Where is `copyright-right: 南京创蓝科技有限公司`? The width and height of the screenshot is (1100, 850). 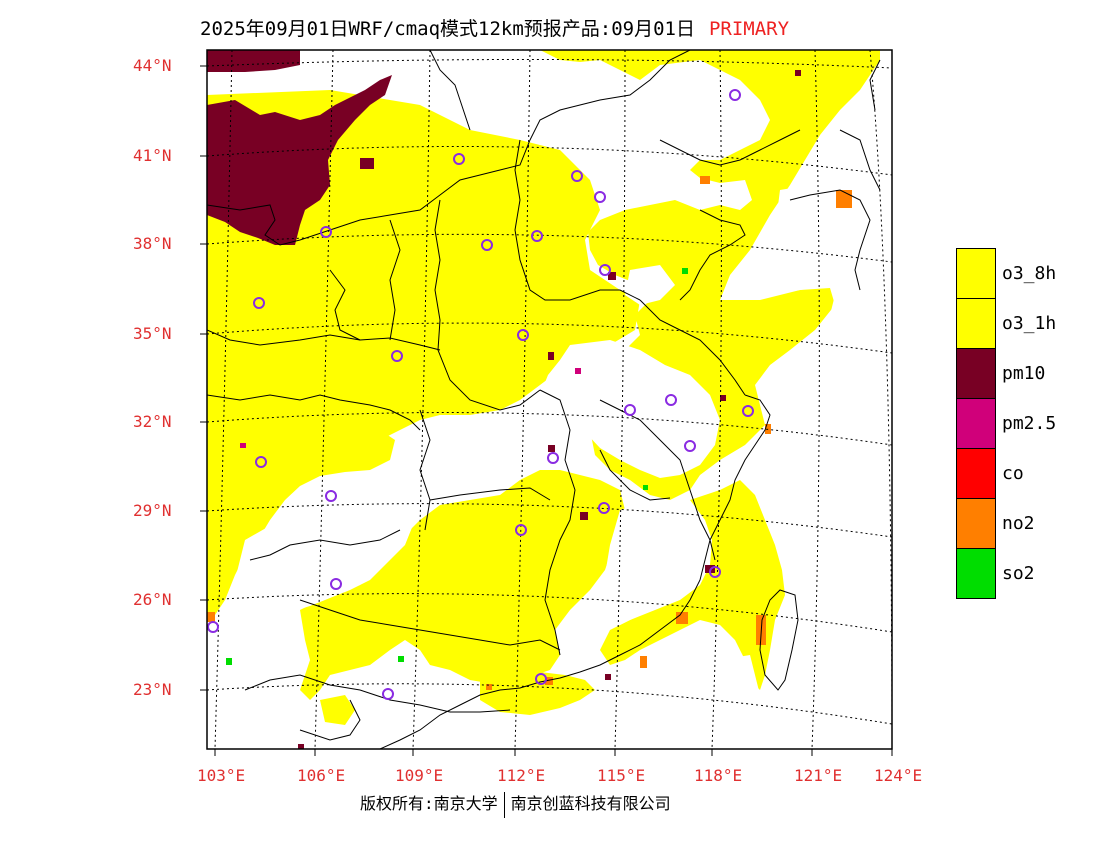 copyright-right: 南京创蓝科技有限公司 is located at coordinates (590, 803).